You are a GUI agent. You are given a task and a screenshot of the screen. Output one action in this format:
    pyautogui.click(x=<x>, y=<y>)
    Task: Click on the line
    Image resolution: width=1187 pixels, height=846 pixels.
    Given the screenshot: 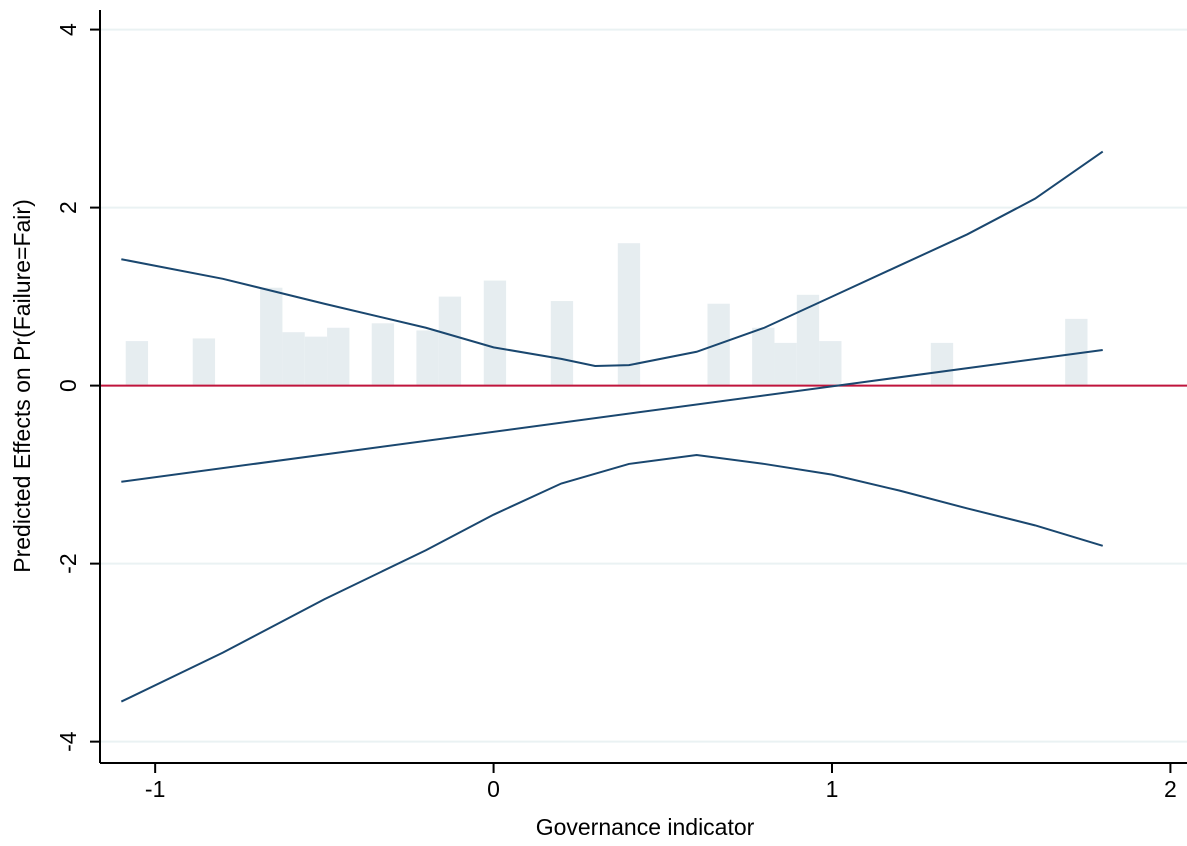 What is the action you would take?
    pyautogui.click(x=612, y=416)
    